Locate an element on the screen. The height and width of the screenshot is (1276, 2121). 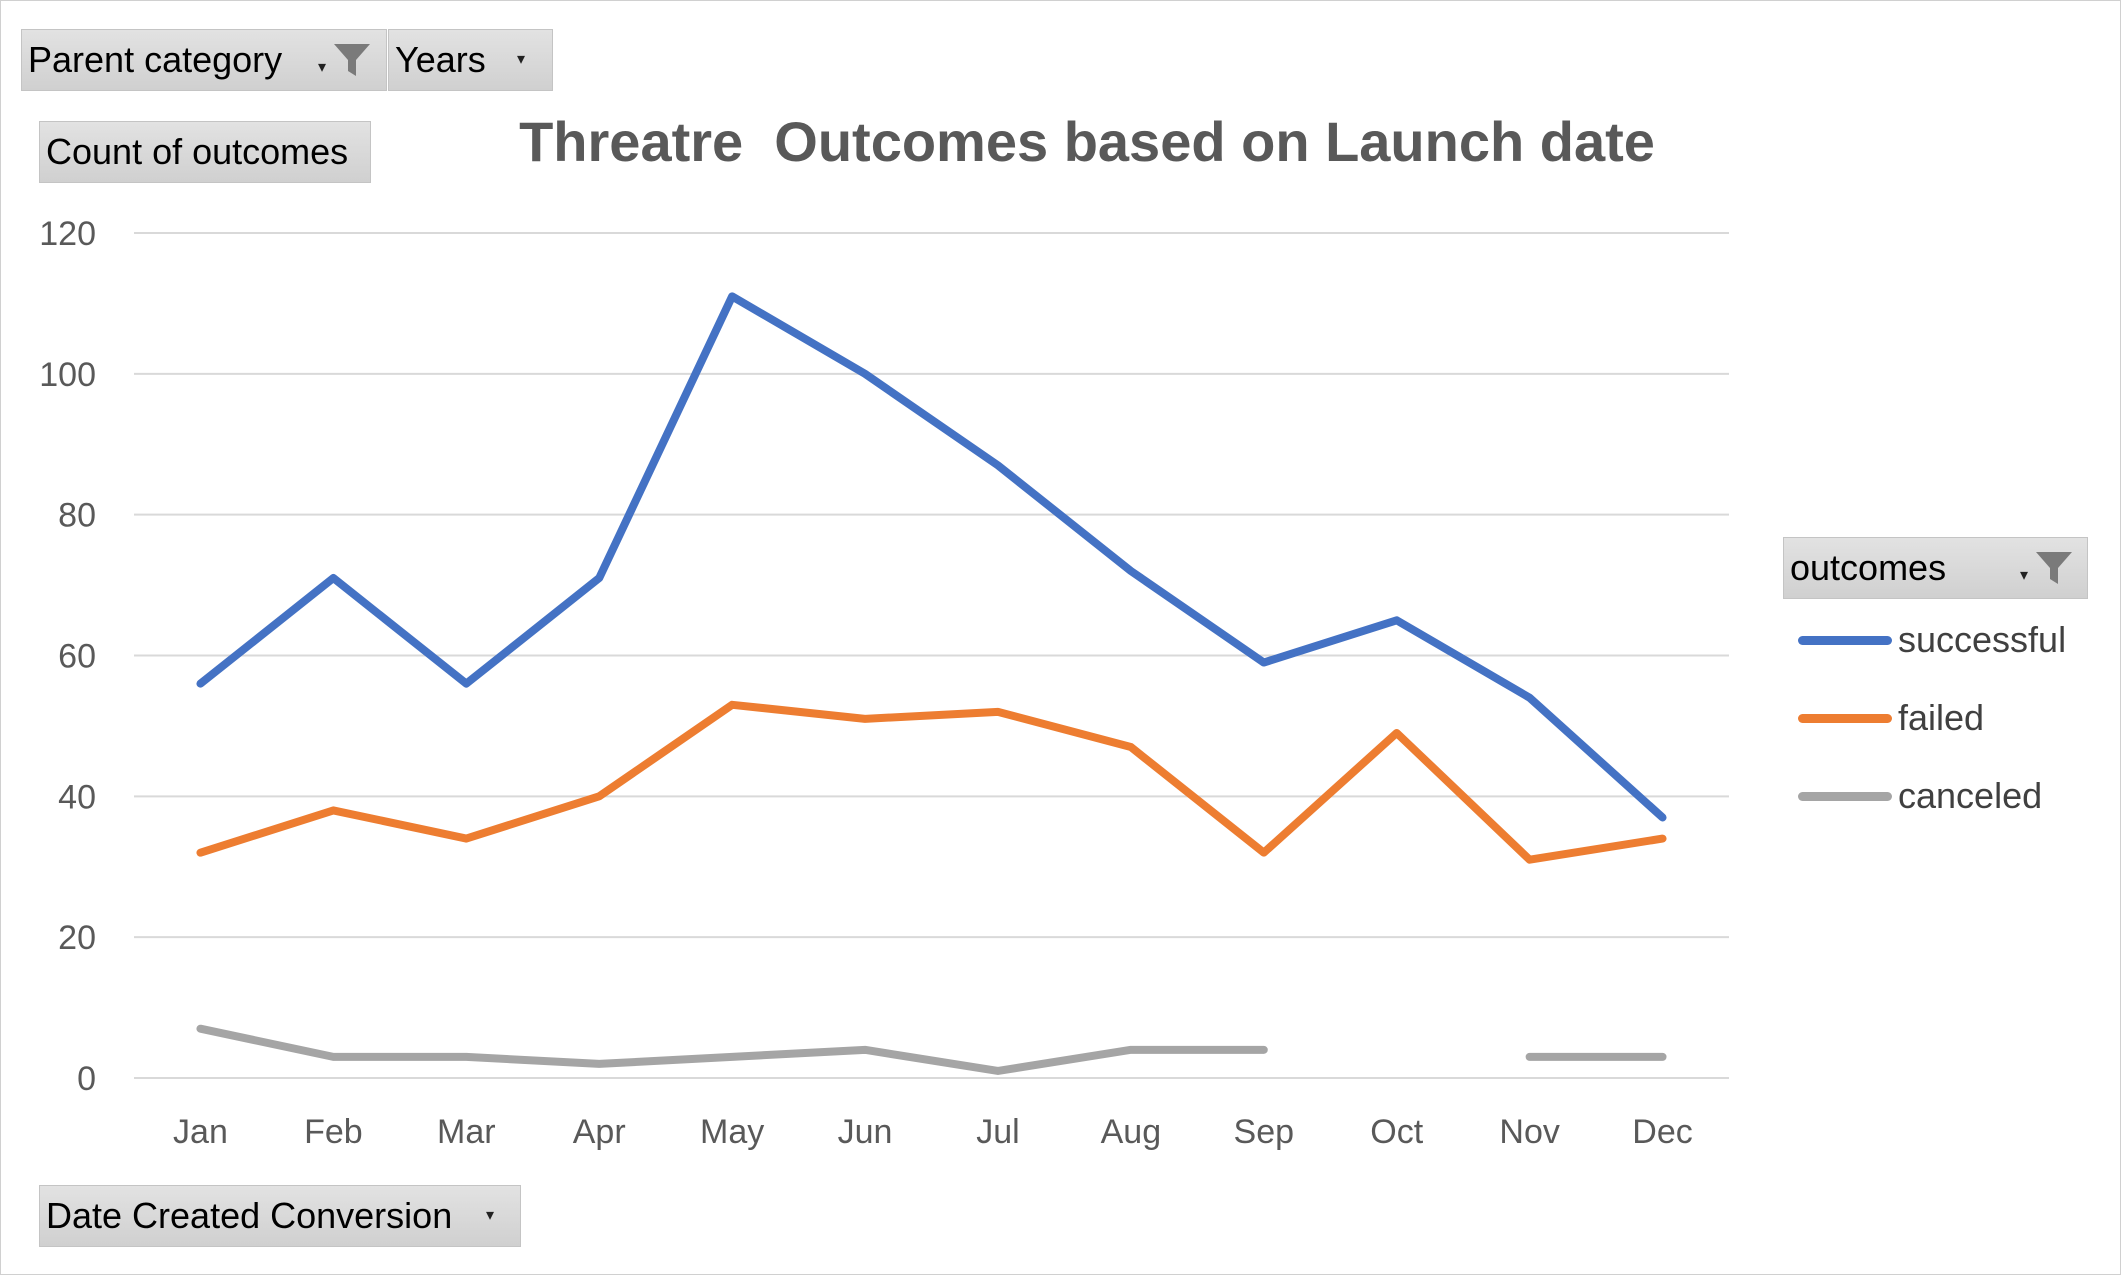
y-tick-label: 40 is located at coordinates (77, 797).